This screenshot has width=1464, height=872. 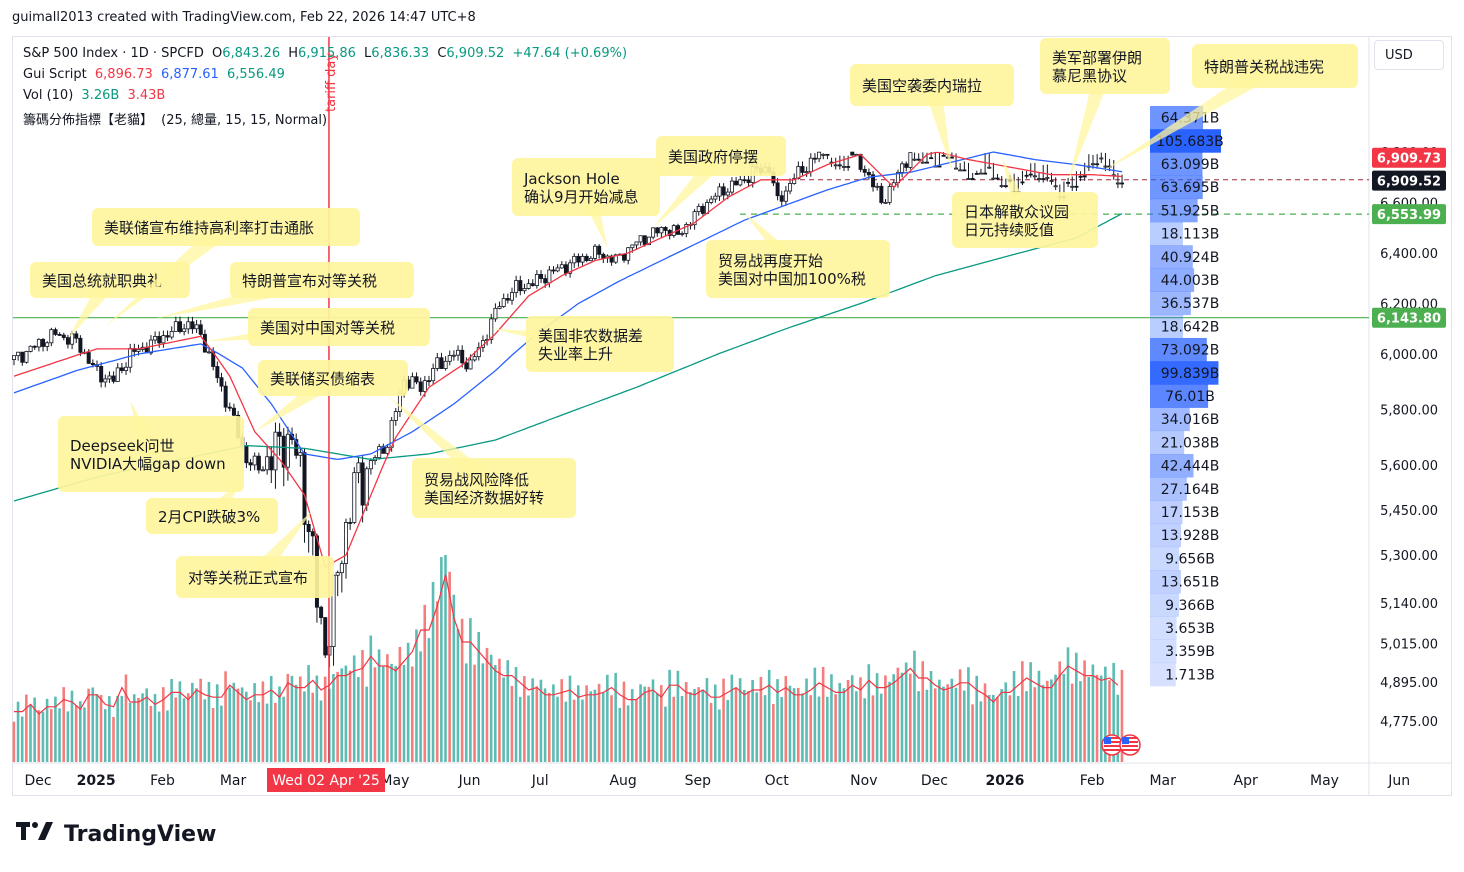 What do you see at coordinates (244, 120) in the screenshot?
I see `profile-params: (25, 總量, 15, 15, Normal)` at bounding box center [244, 120].